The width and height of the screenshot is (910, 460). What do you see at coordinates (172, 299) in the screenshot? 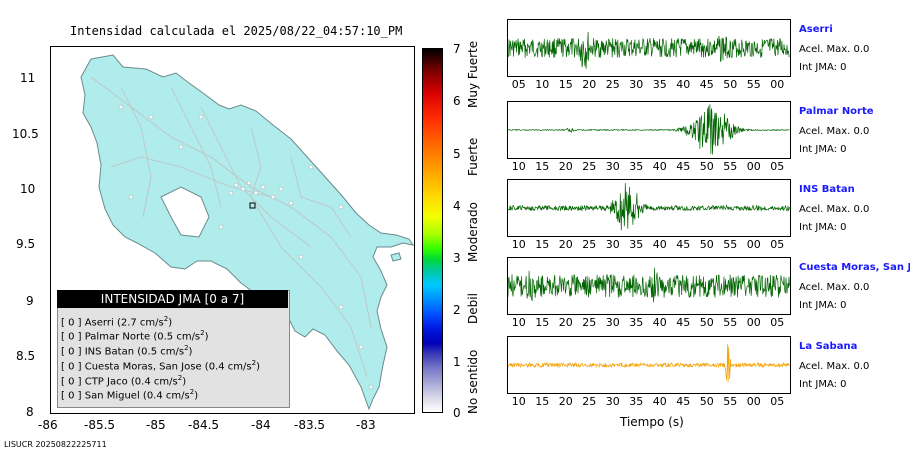
I see `legend-title: INTENSIDAD JMA [0 a 7]` at bounding box center [172, 299].